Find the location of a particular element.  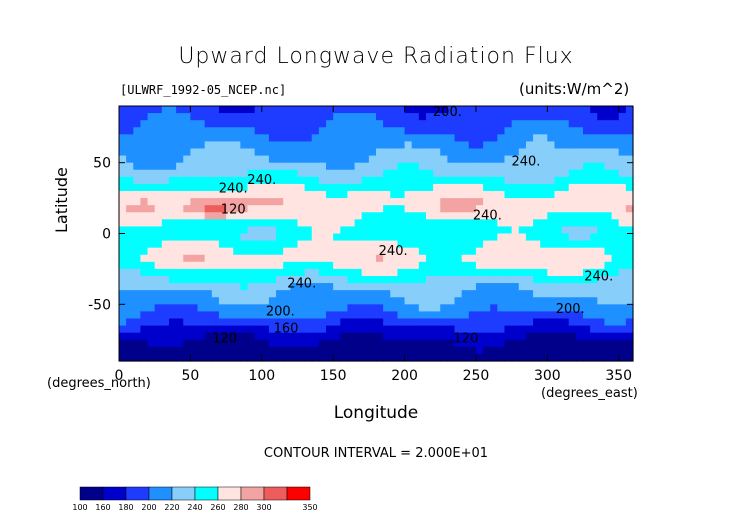

contour-interval-text: CONTOUR INTERVAL = 2.000E+01 is located at coordinates (376, 453).